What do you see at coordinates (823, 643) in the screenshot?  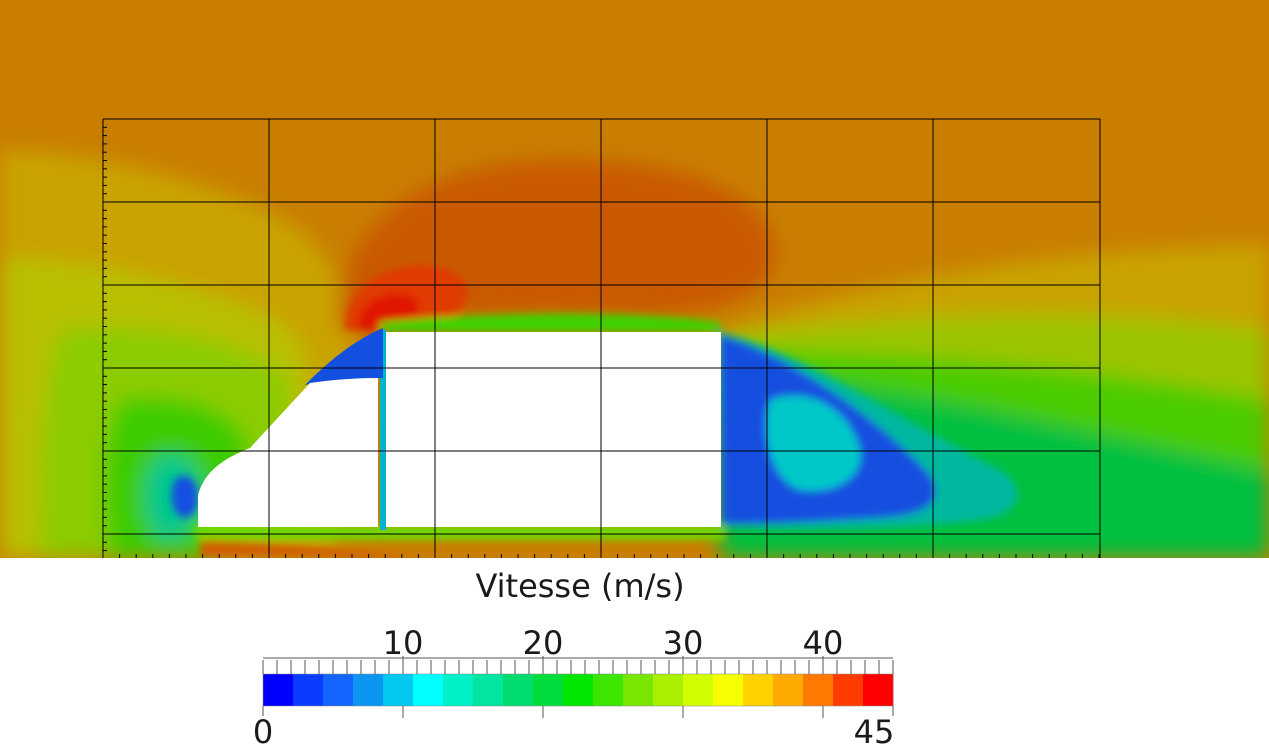 I see `colorbar-tick-label: 40` at bounding box center [823, 643].